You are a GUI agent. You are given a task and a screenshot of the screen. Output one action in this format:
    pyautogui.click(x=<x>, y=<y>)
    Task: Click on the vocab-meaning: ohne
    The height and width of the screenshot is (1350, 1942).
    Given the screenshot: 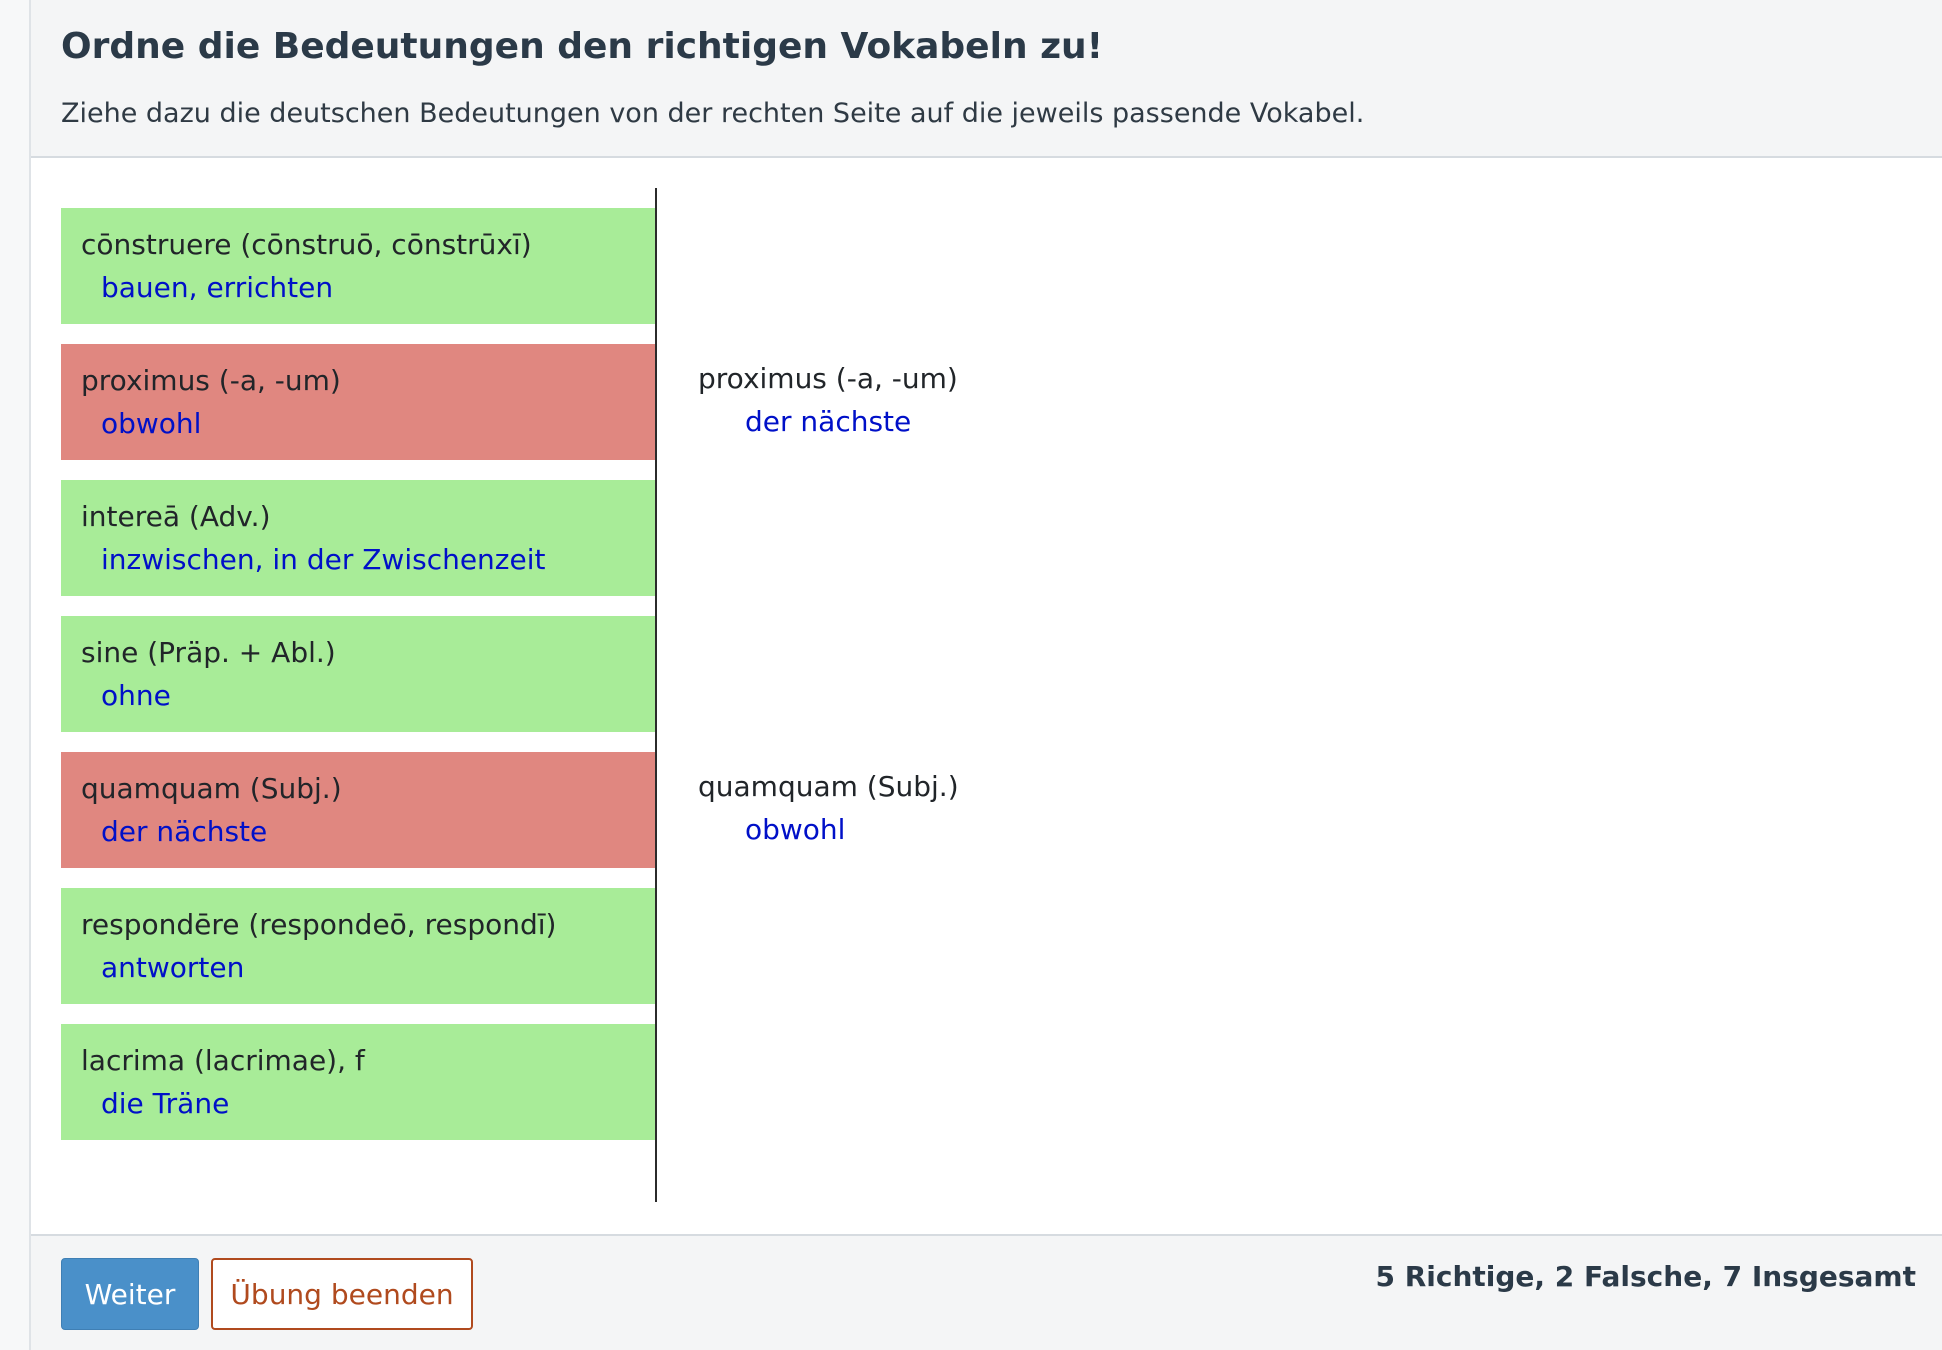 What is the action you would take?
    pyautogui.click(x=136, y=695)
    